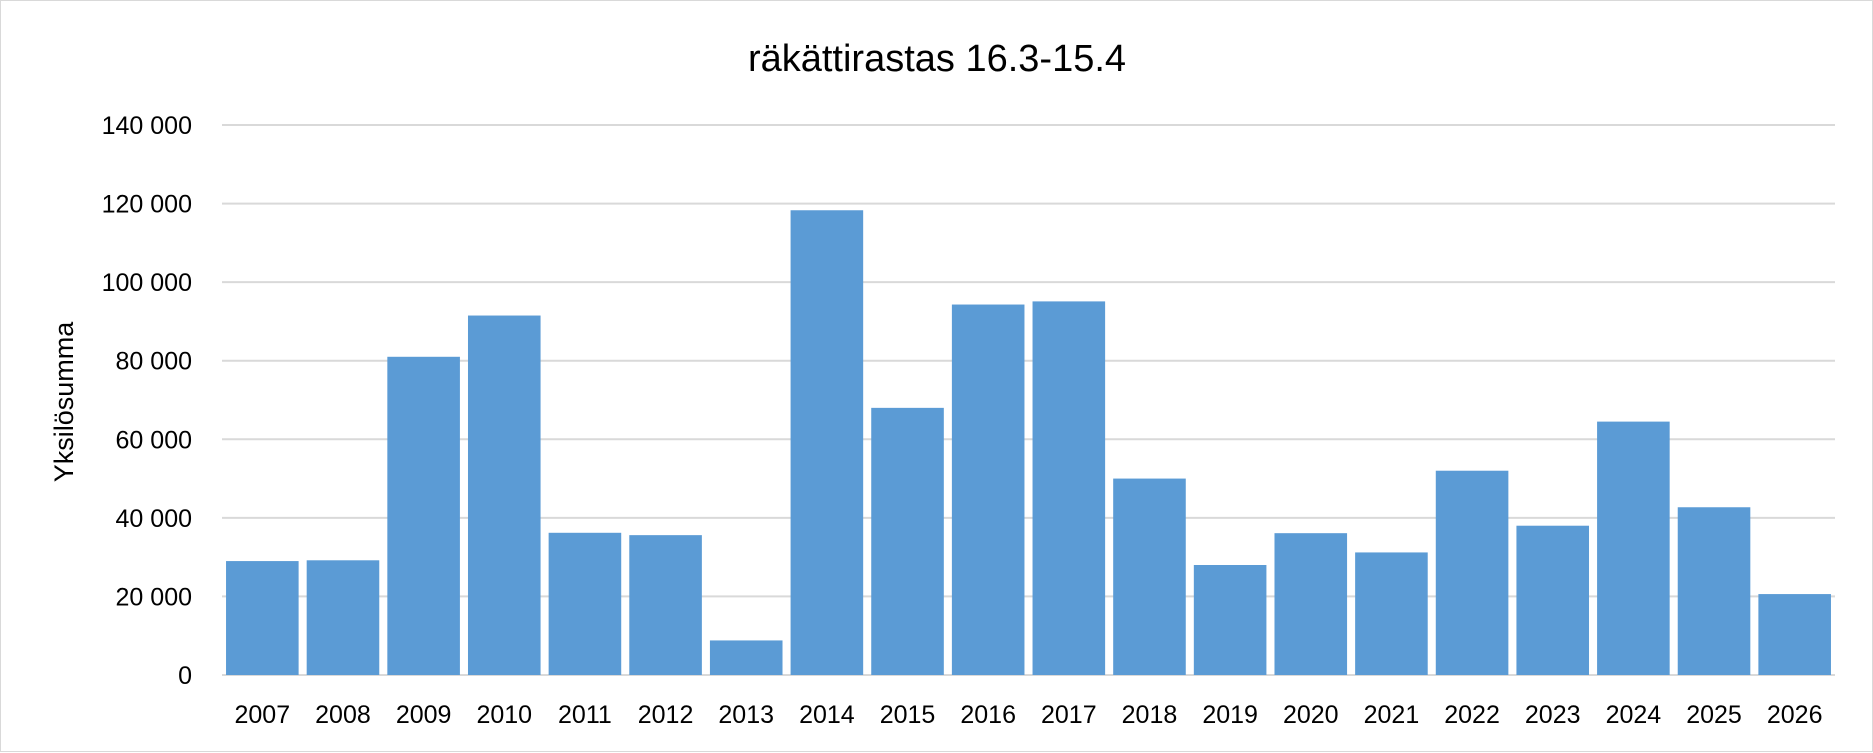 The image size is (1873, 753). What do you see at coordinates (1472, 572) in the screenshot?
I see `bar-2022` at bounding box center [1472, 572].